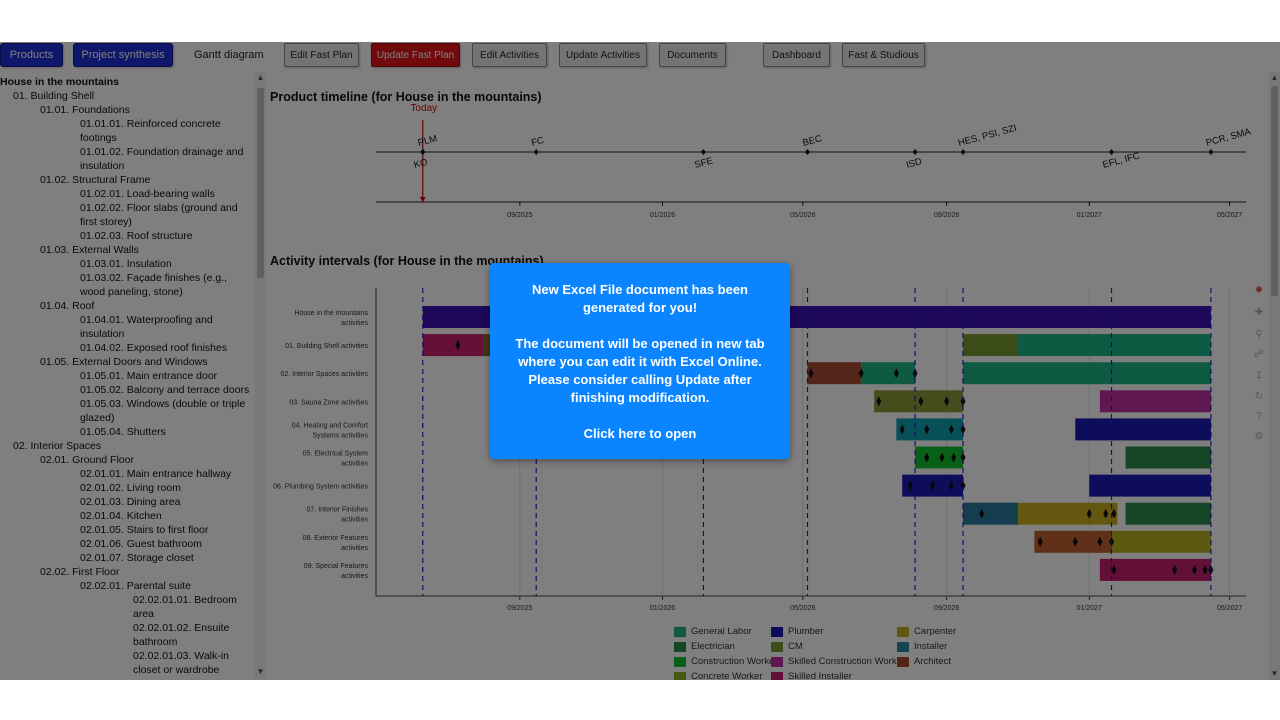  Describe the element at coordinates (640, 433) in the screenshot. I see `open-document-link: Click here to open` at that location.